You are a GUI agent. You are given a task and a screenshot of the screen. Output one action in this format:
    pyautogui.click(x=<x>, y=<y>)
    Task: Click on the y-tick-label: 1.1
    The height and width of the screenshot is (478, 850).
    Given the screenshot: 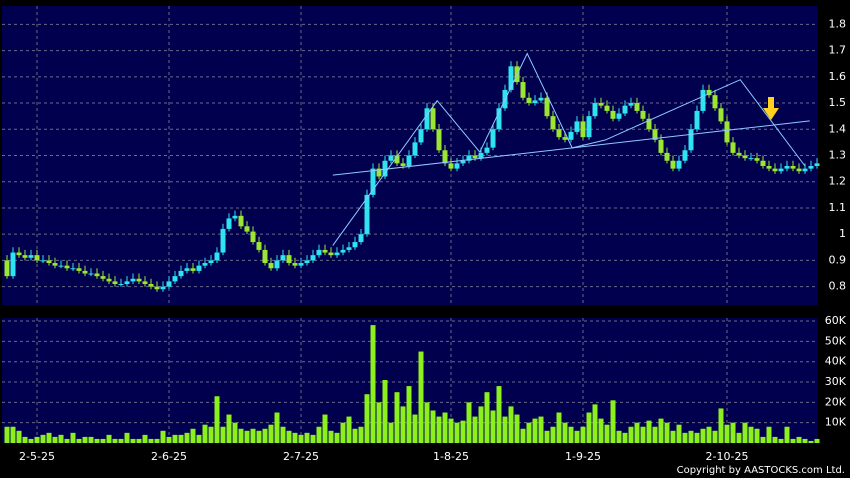 What is the action you would take?
    pyautogui.click(x=838, y=207)
    